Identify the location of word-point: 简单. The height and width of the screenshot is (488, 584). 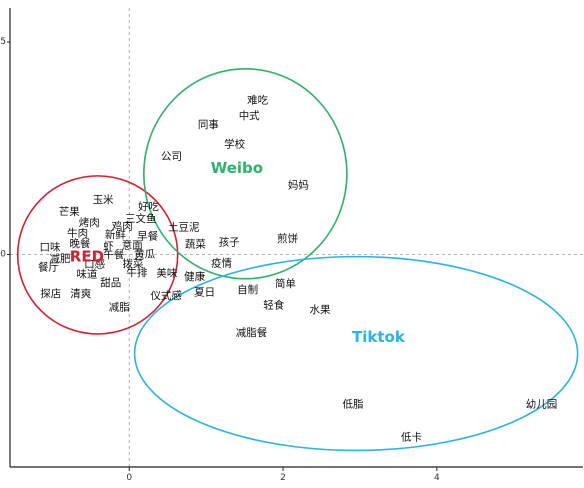
(285, 283).